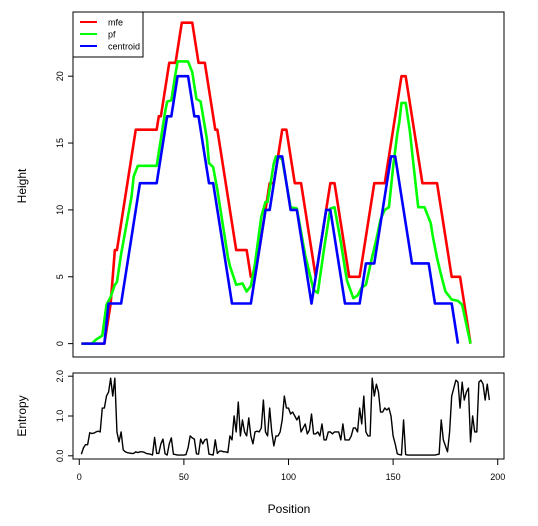 The height and width of the screenshot is (526, 538). What do you see at coordinates (60, 416) in the screenshot?
I see `entropy-y-tick-label: 1.0` at bounding box center [60, 416].